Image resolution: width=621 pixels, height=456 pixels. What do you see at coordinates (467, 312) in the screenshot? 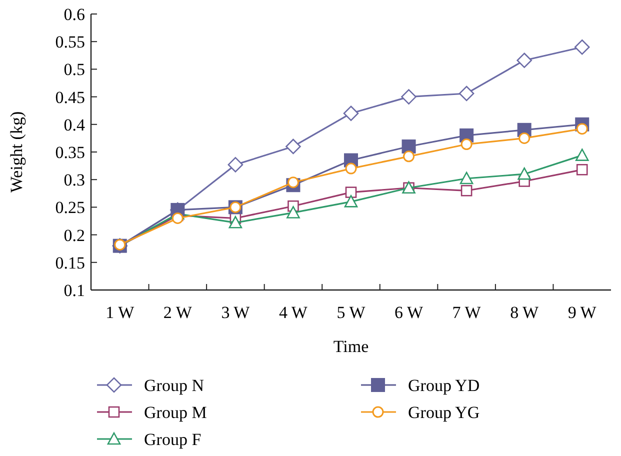
I see `x-tick-label: 7 W` at bounding box center [467, 312].